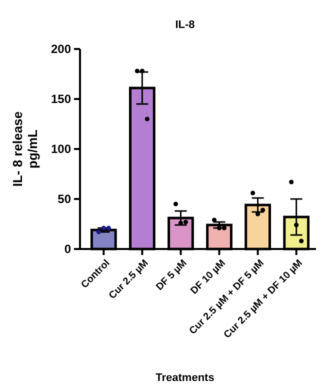 This screenshot has height=391, width=324. What do you see at coordinates (185, 25) in the screenshot?
I see `chart-title: IL-8` at bounding box center [185, 25].